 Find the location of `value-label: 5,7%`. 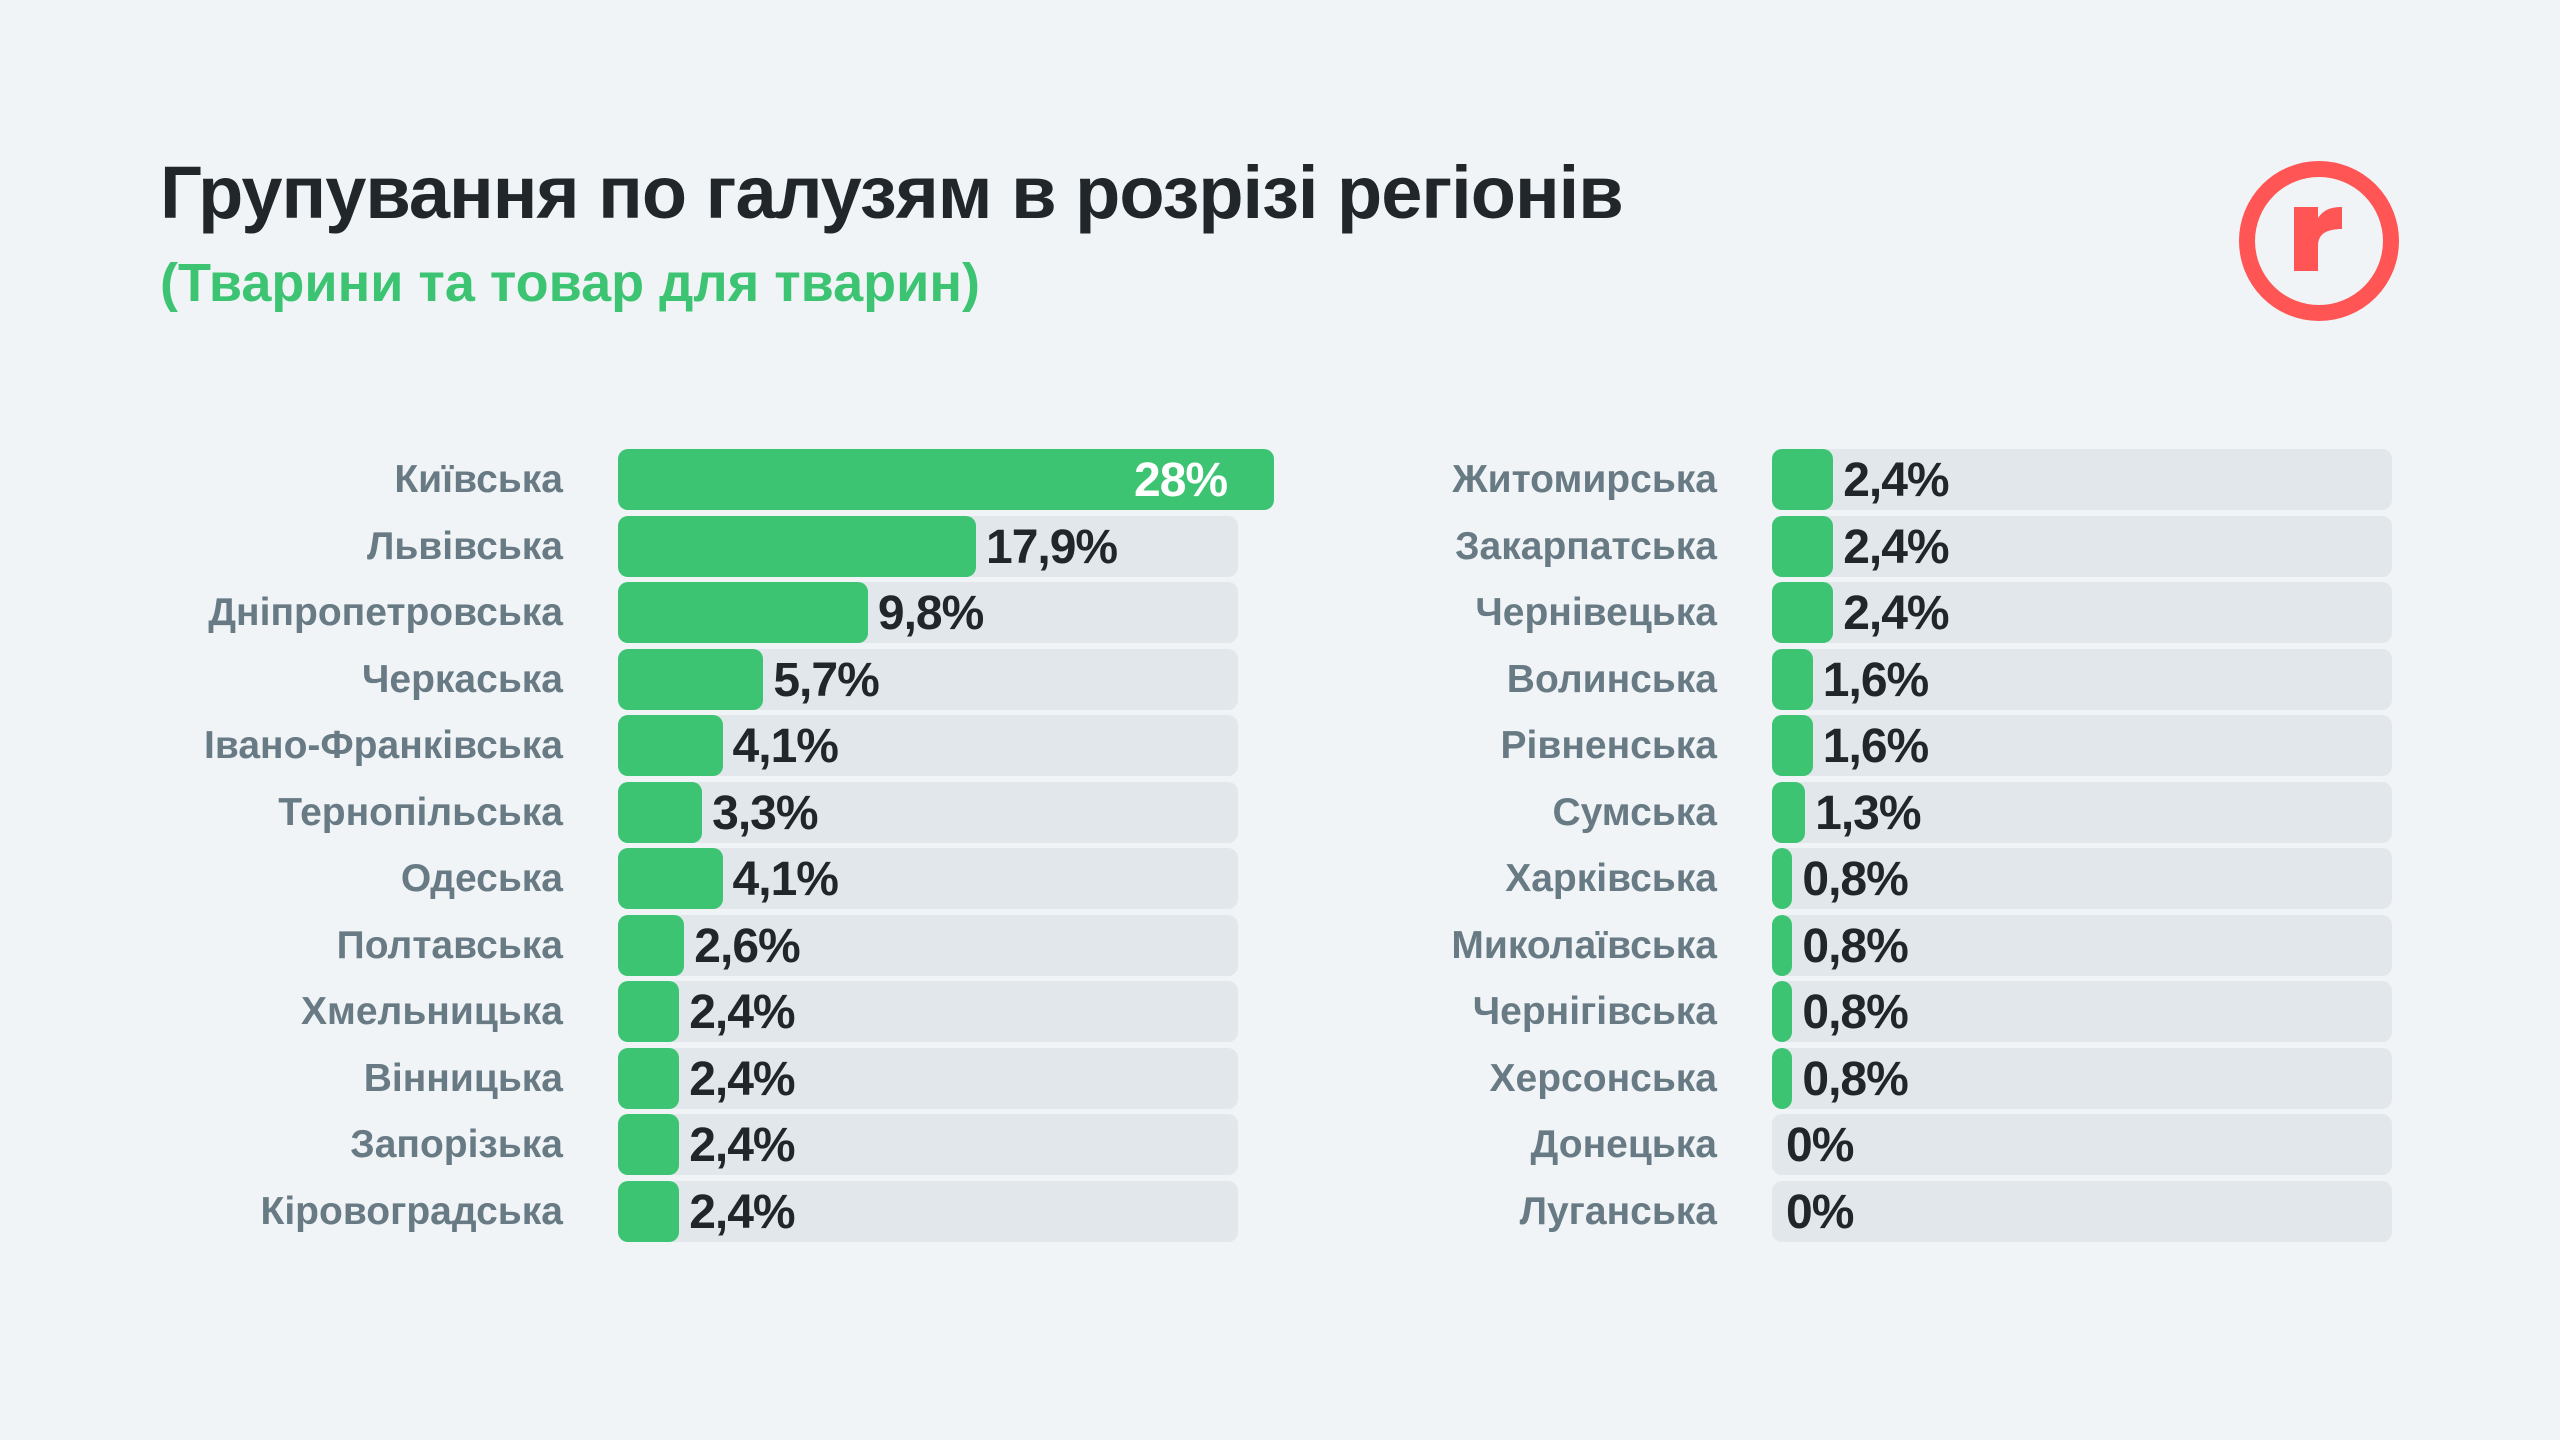

value-label: 5,7% is located at coordinates (826, 680).